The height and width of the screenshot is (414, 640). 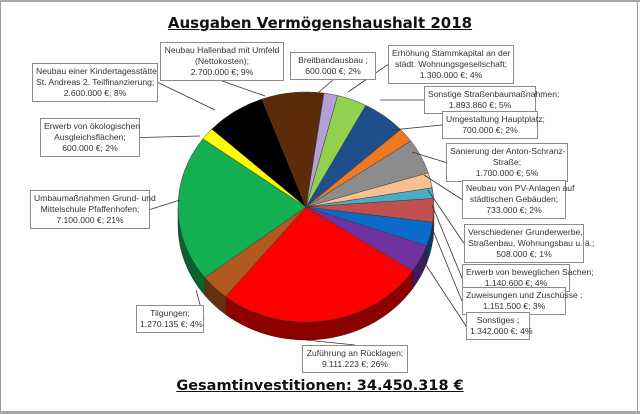 I want to click on slice-label-text: Umgestaltung Hauptplatz;, so click(x=495, y=119).